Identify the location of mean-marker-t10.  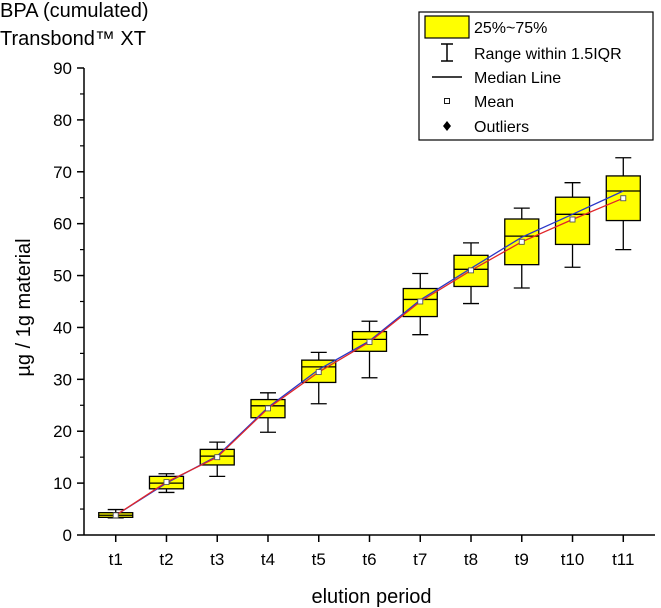
(572, 219).